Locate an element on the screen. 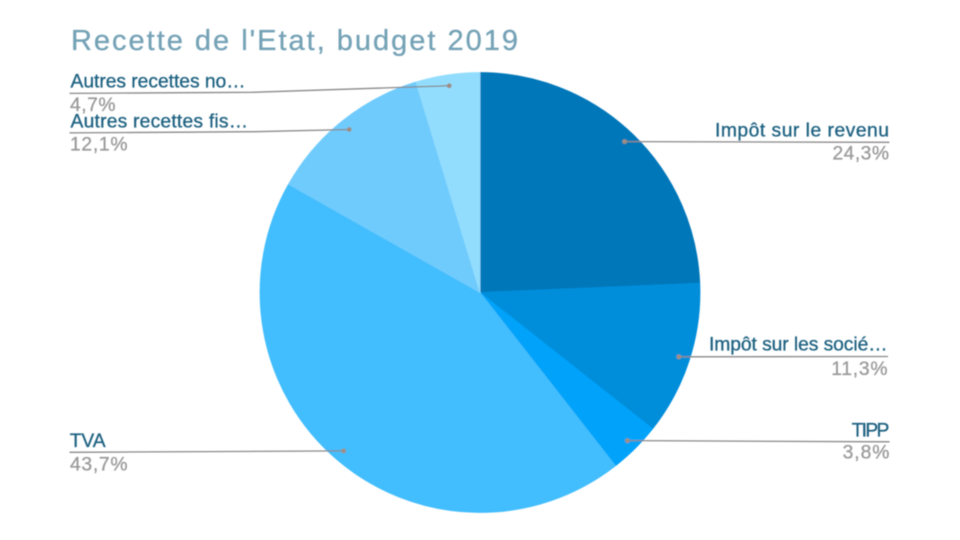 This screenshot has width=960, height=540. svg-text: 11,3% is located at coordinates (859, 369).